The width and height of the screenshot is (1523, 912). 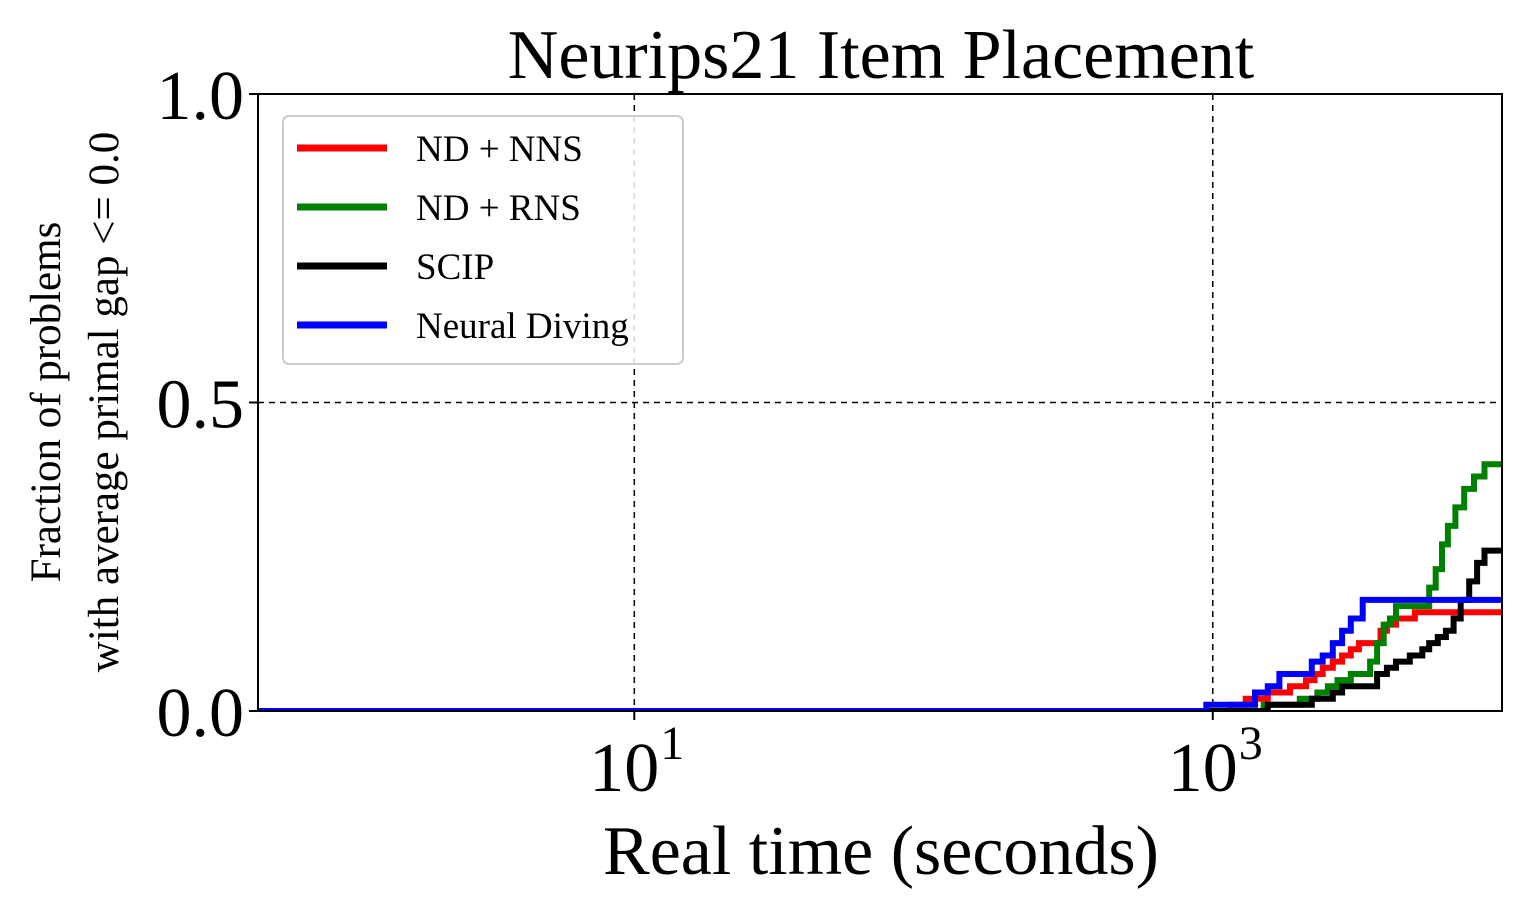 I want to click on legend-label-nd-rns: ND + RNS, so click(x=498, y=208).